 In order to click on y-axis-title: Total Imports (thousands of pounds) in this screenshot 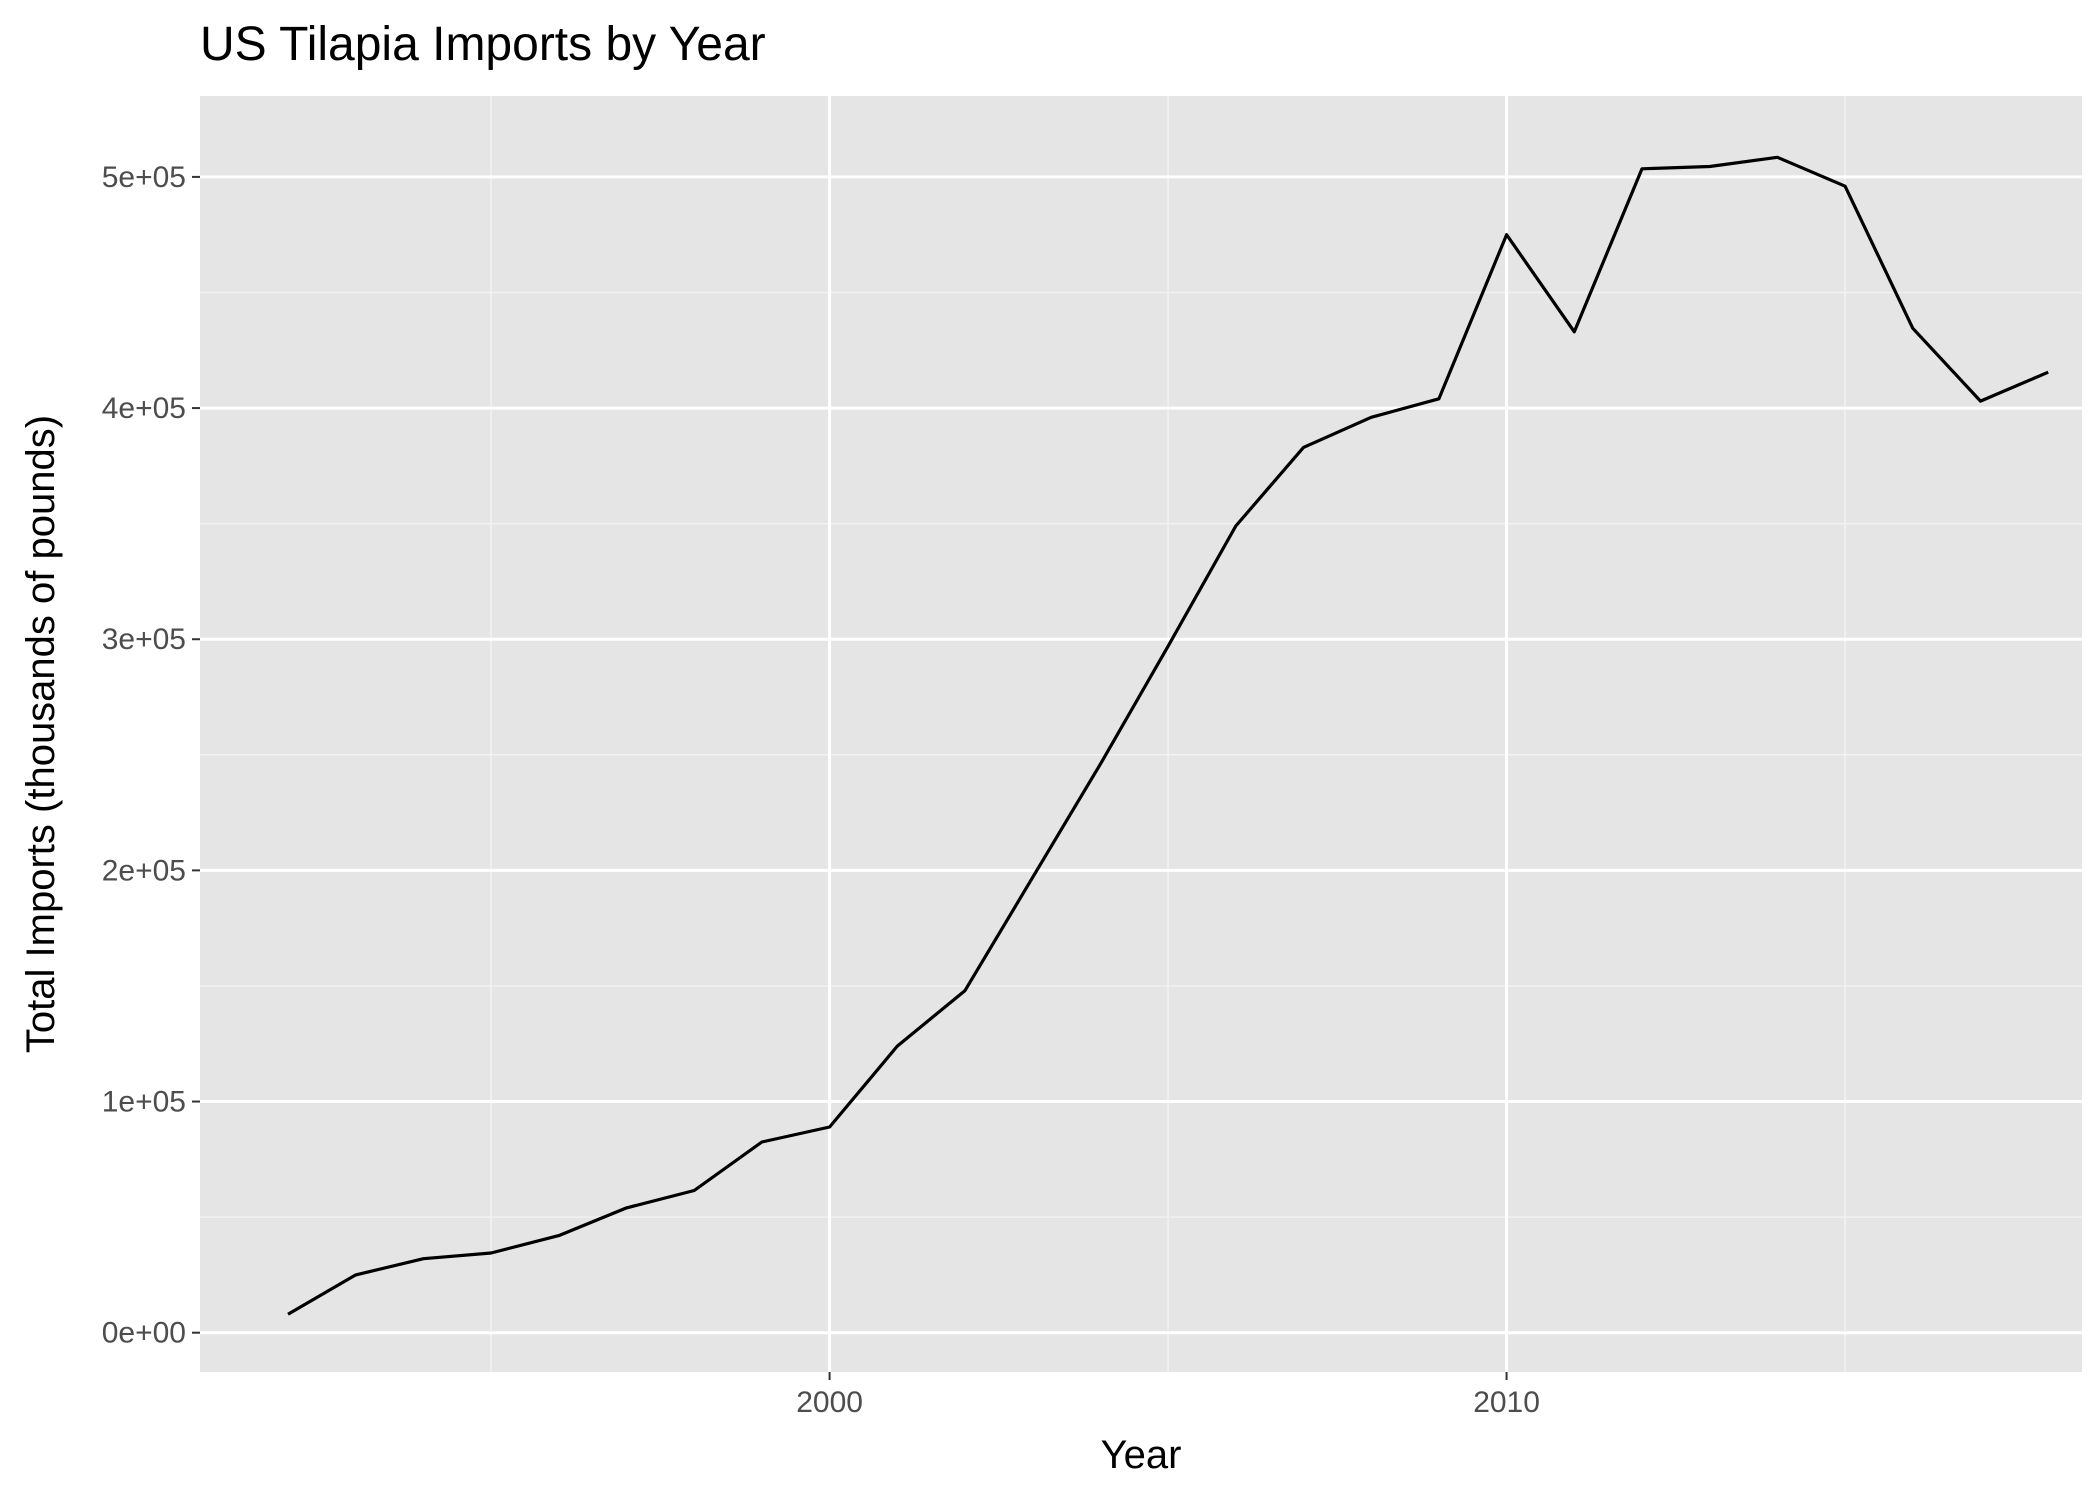, I will do `click(41, 734)`.